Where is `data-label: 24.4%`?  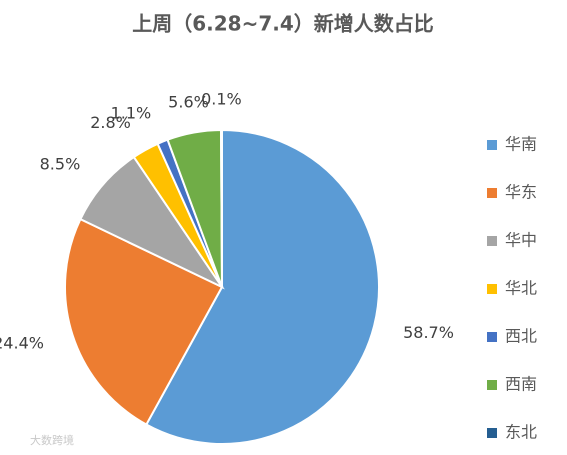
data-label: 24.4% is located at coordinates (22, 343).